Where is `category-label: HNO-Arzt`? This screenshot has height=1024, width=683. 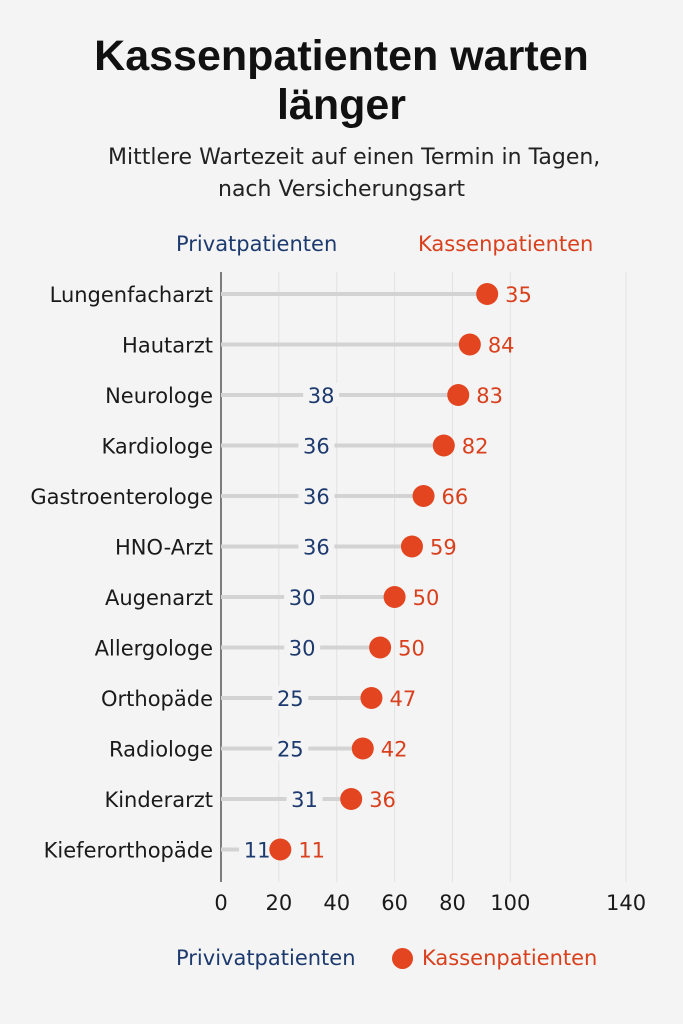 category-label: HNO-Arzt is located at coordinates (164, 548).